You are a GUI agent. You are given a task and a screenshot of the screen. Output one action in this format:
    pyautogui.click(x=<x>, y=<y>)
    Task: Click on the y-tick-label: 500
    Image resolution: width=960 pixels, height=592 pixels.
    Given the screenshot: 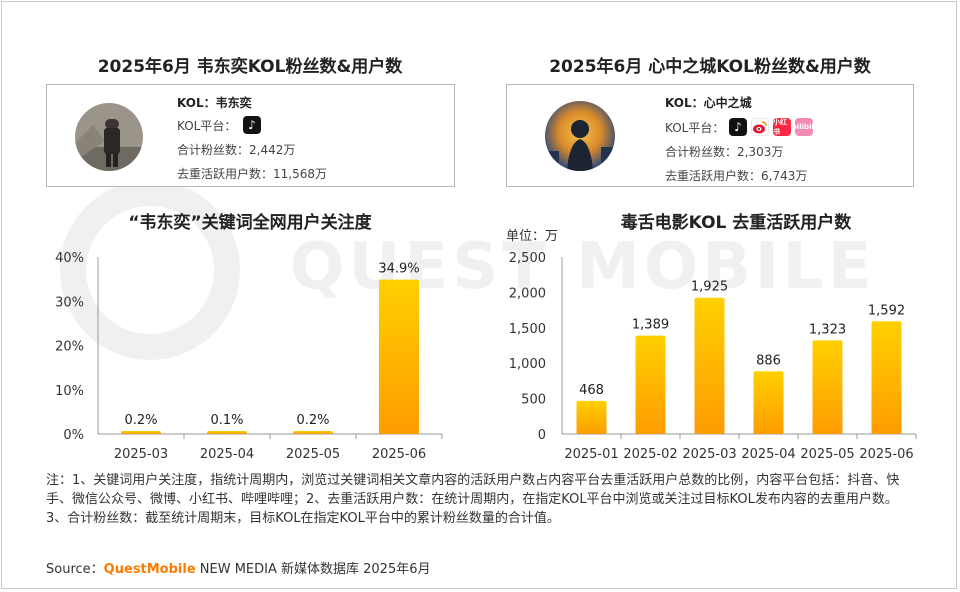 What is the action you would take?
    pyautogui.click(x=533, y=400)
    